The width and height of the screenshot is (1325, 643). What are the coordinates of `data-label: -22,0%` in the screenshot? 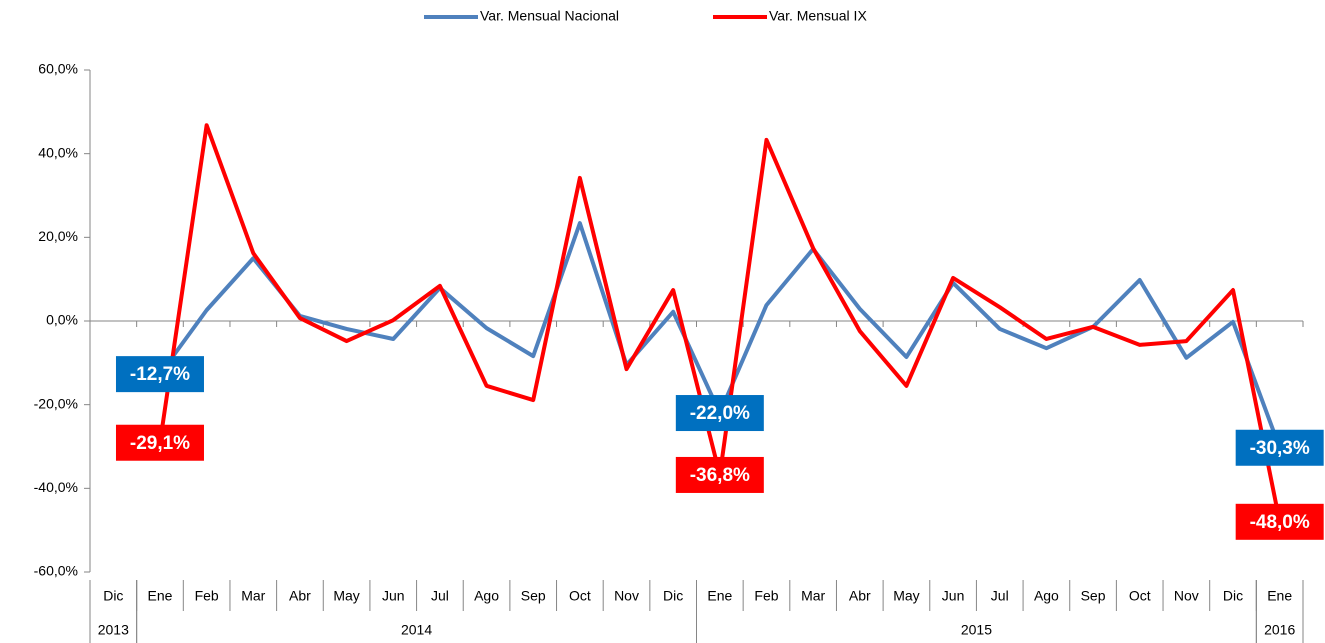 It's located at (720, 413).